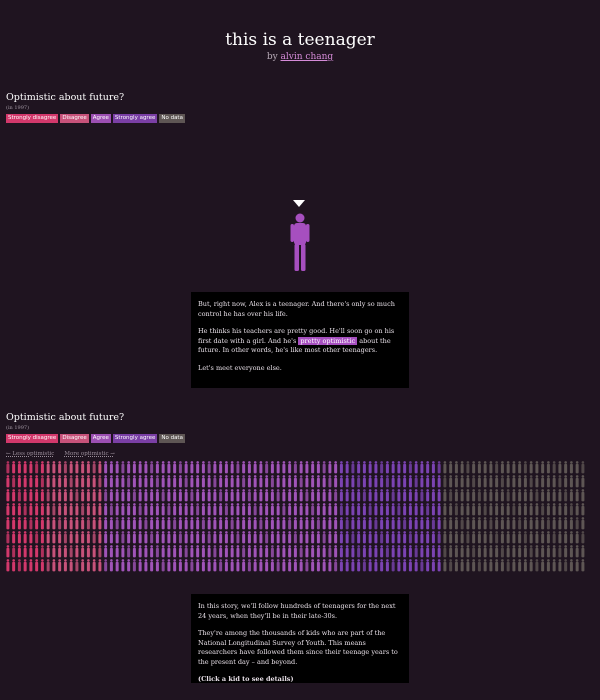  What do you see at coordinates (307, 57) in the screenshot?
I see `author-link: alvin chang` at bounding box center [307, 57].